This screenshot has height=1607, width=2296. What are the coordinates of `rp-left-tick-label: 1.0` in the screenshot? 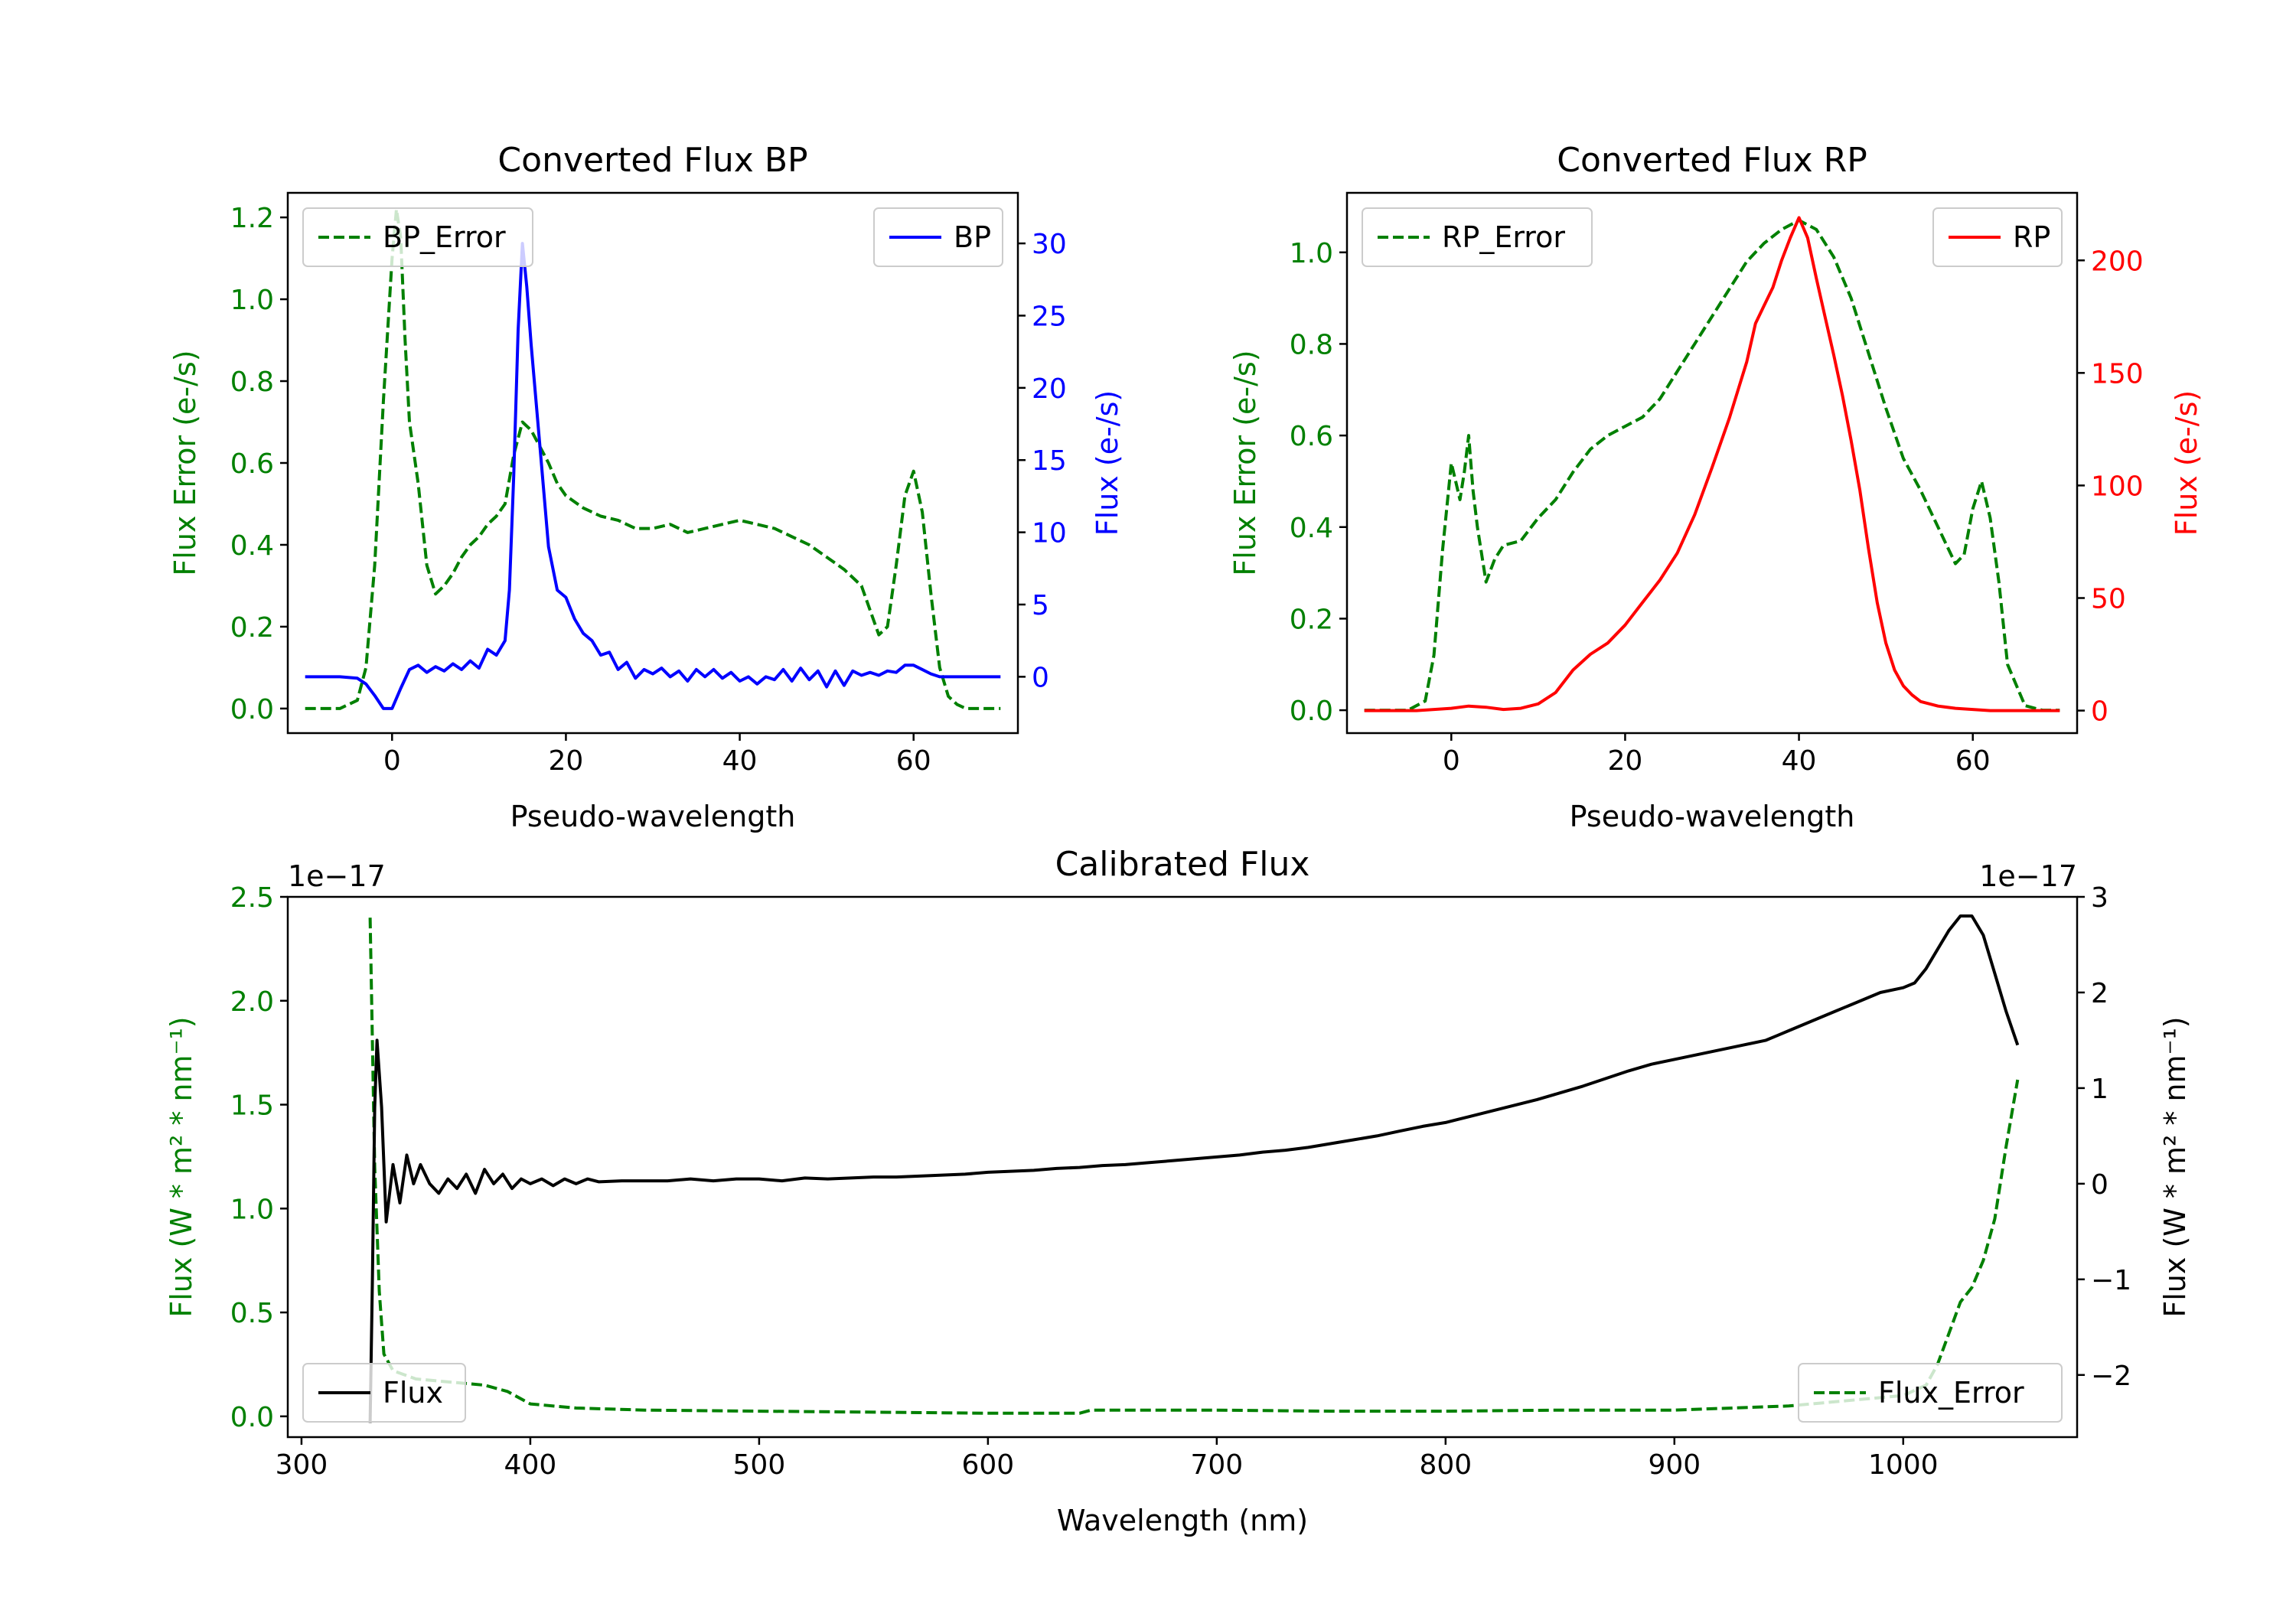 It's located at (1311, 253).